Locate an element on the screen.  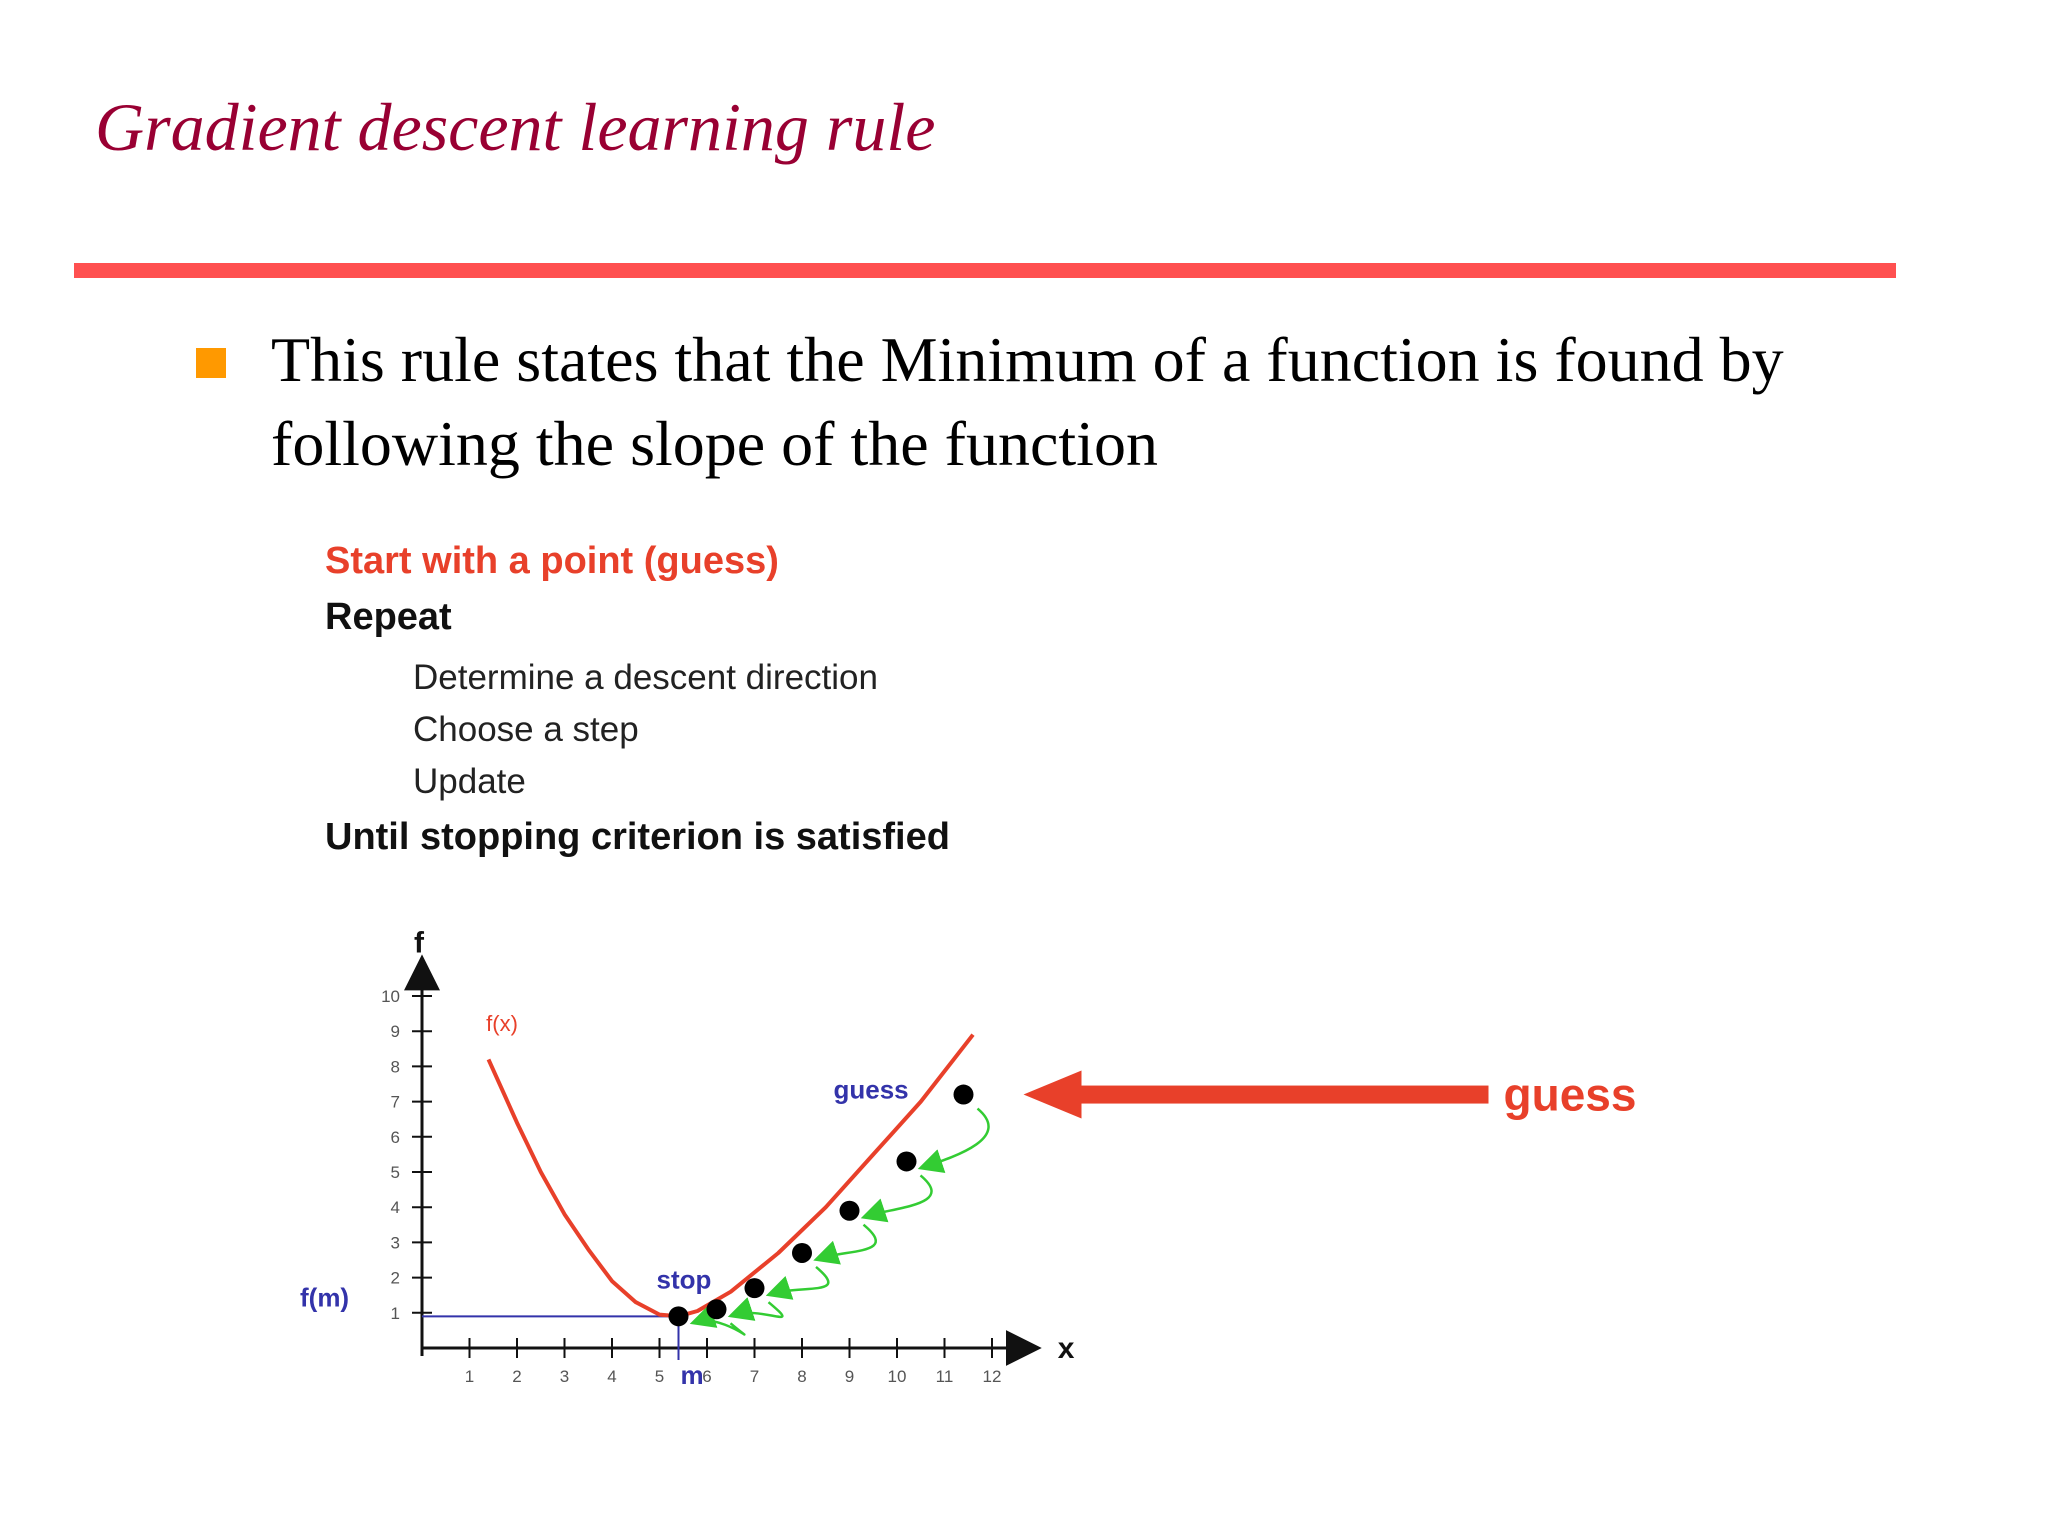
title-divider is located at coordinates (985, 270).